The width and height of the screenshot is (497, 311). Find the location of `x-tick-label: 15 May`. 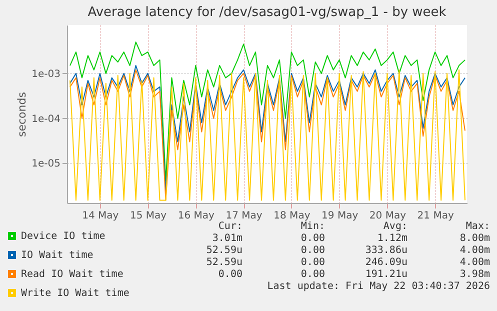

x-tick-label: 15 May is located at coordinates (148, 216).